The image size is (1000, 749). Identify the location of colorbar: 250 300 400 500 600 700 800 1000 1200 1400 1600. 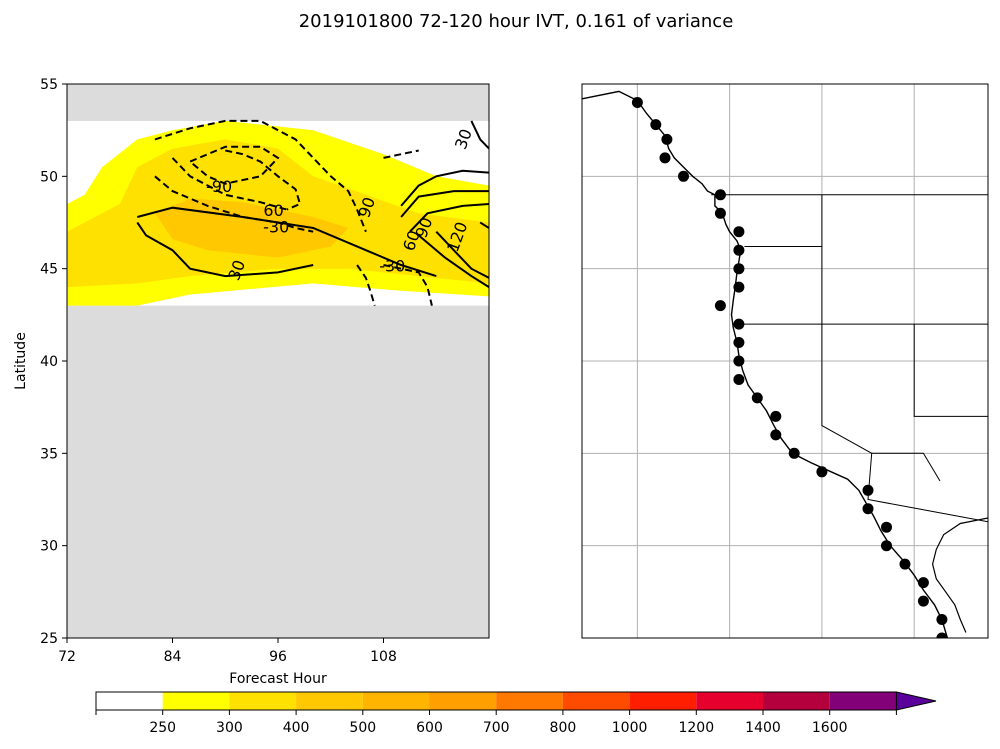
(516, 713).